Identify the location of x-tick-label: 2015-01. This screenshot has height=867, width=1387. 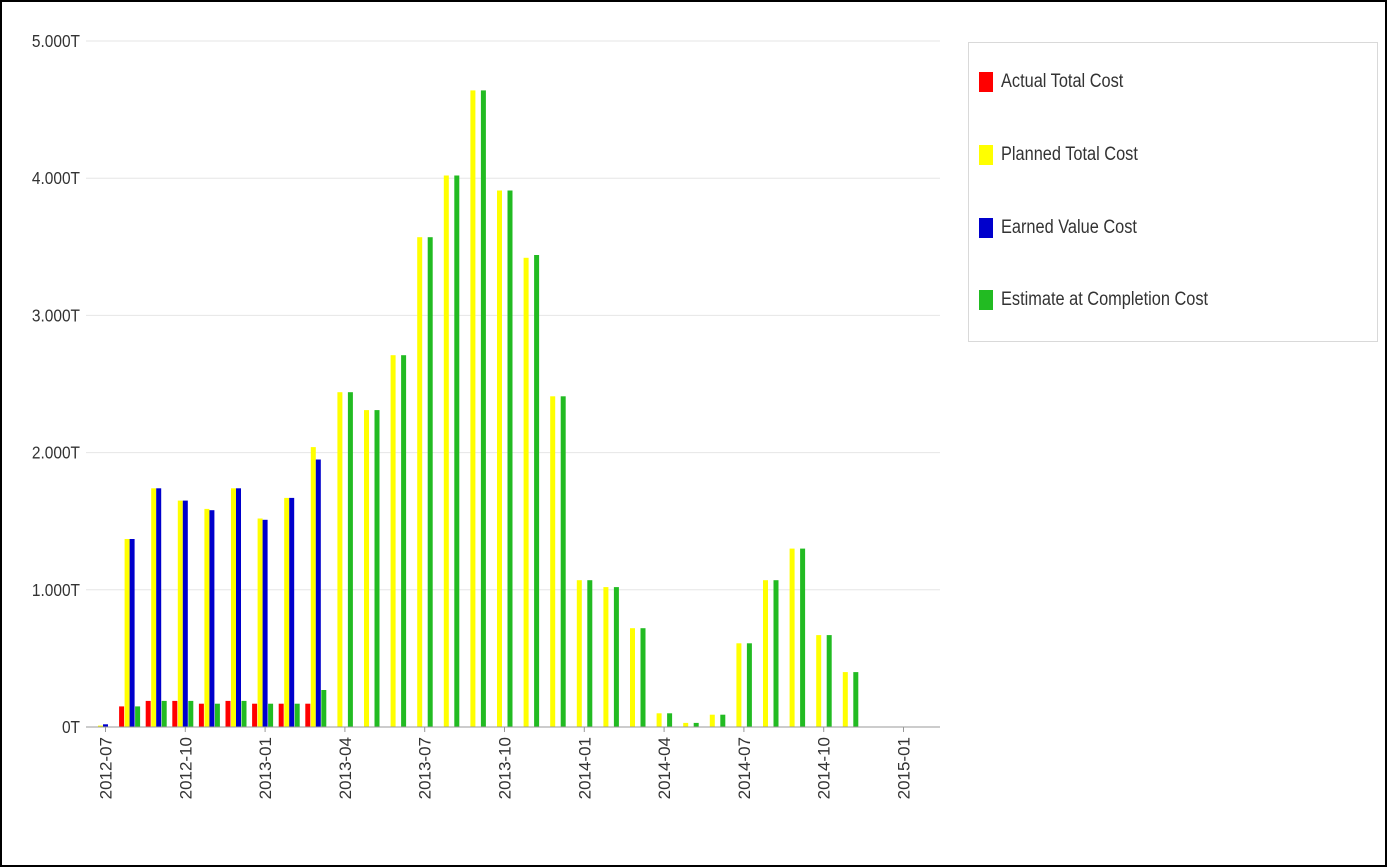
(904, 768).